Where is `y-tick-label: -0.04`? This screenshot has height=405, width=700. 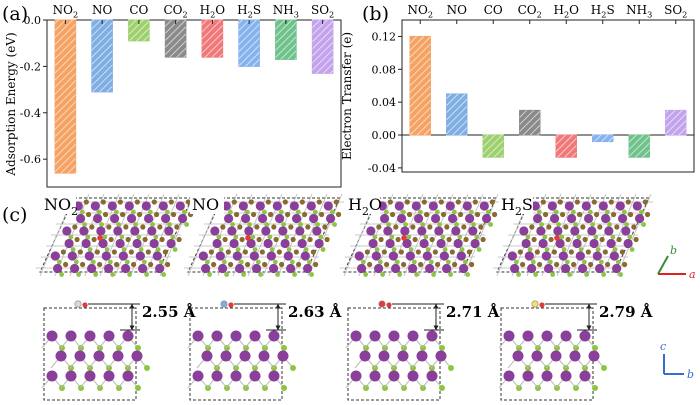
y-tick-label: -0.04 is located at coordinates (382, 168).